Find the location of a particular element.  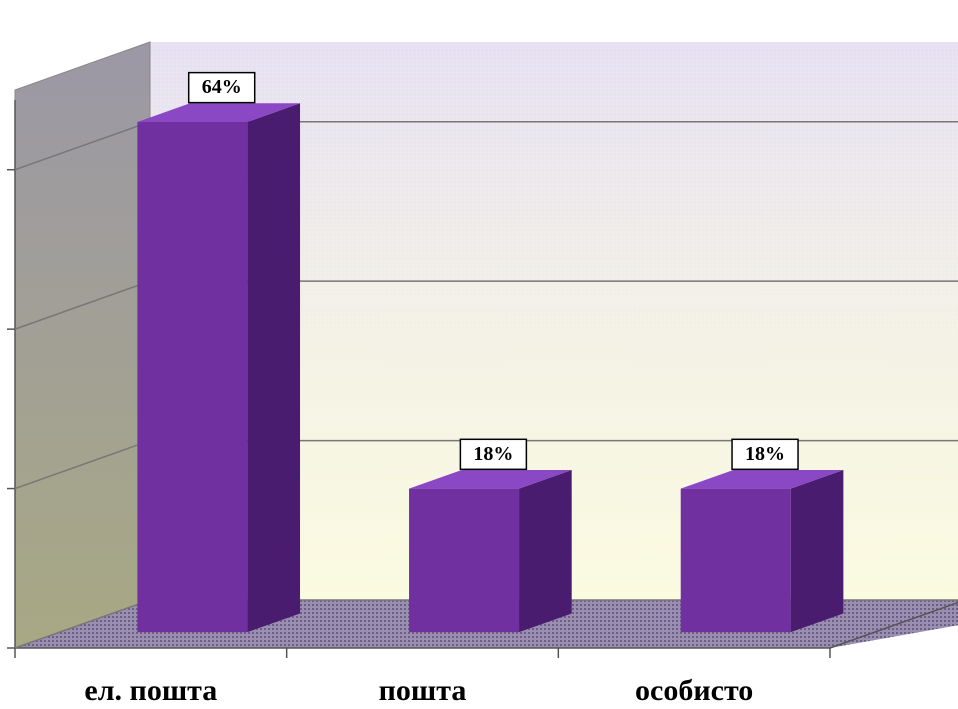

x-tick-label: особисто is located at coordinates (694, 690).